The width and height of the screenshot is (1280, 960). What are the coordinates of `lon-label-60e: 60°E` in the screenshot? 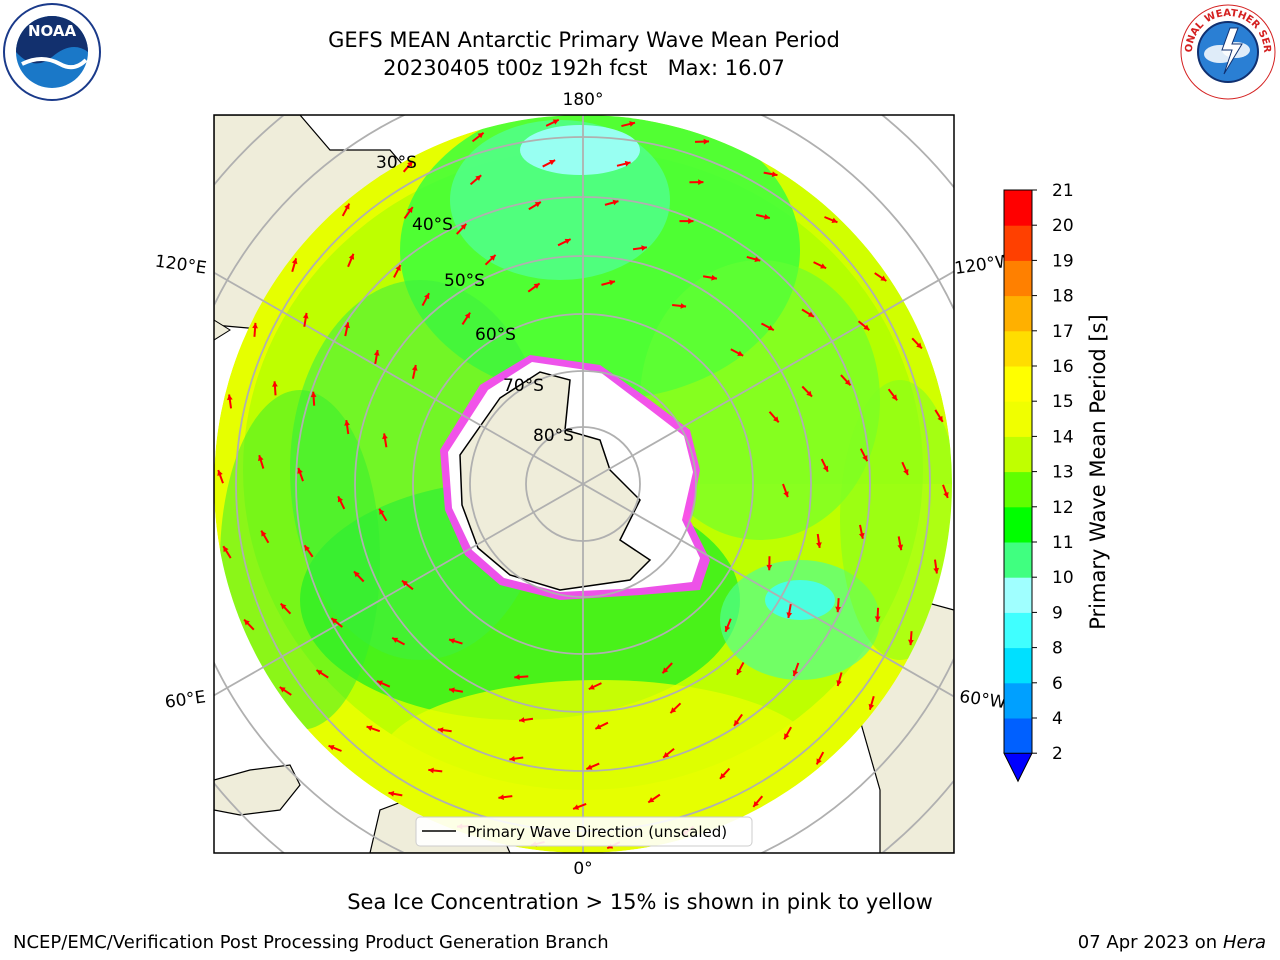 It's located at (185, 699).